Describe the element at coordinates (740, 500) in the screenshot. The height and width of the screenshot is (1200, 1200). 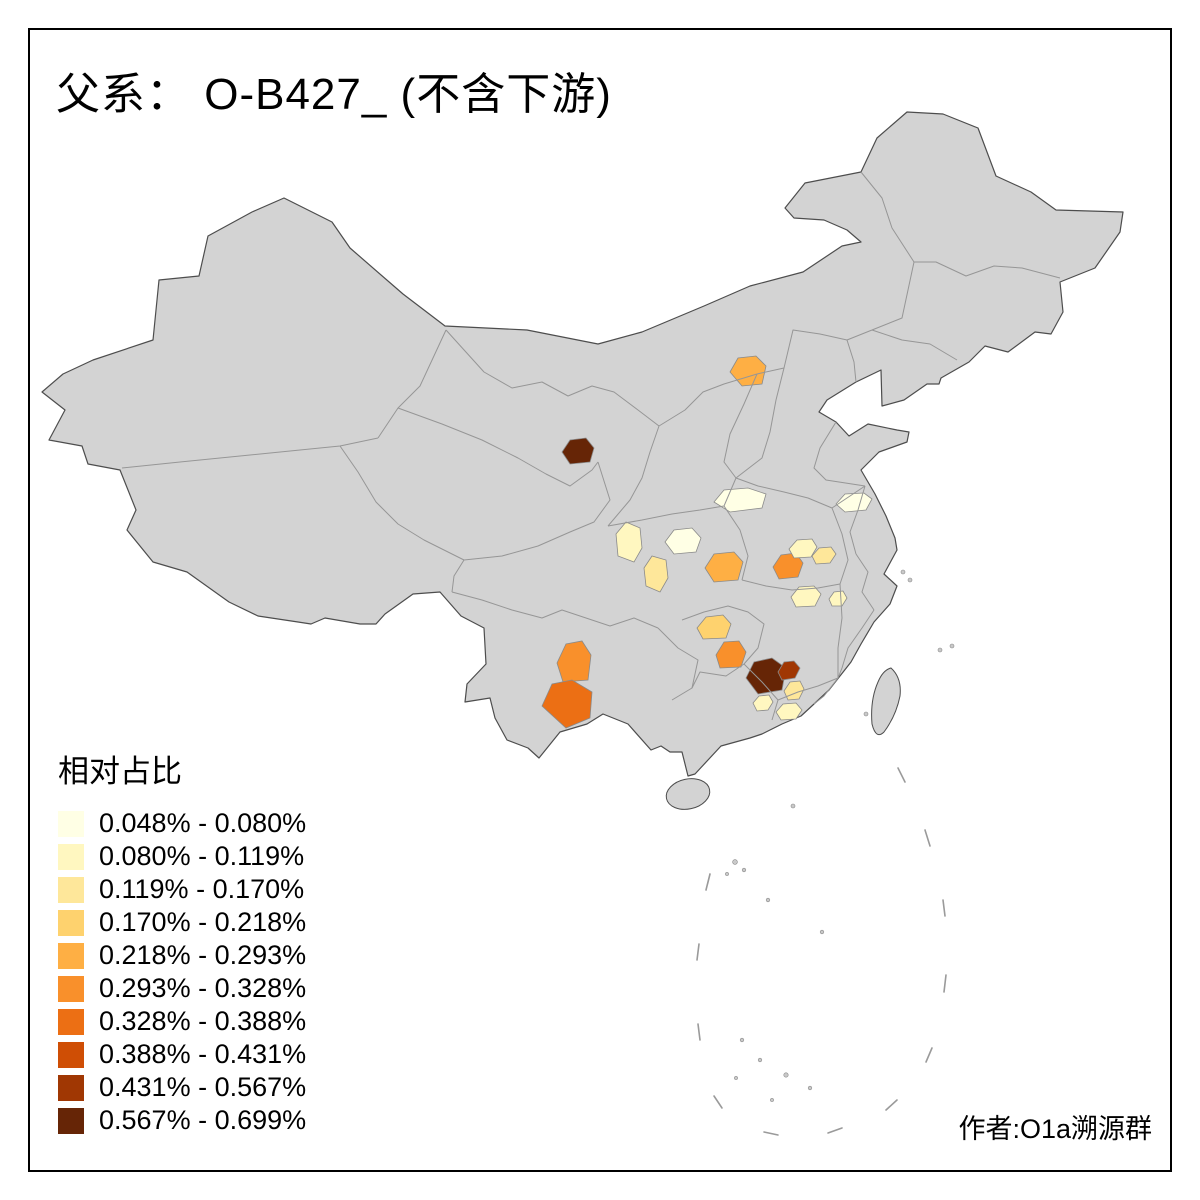
I see `map-region-r3` at that location.